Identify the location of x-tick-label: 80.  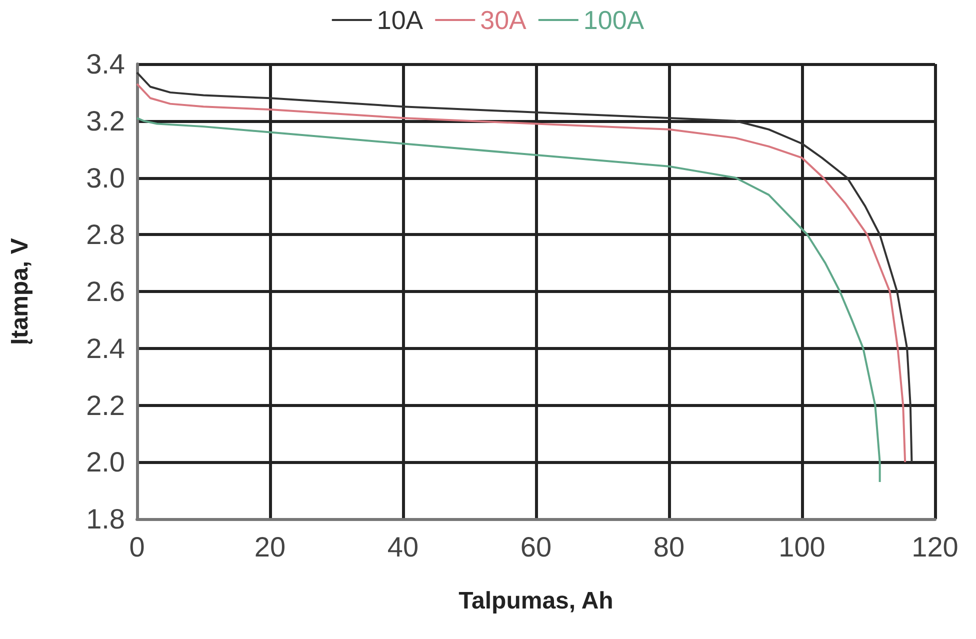
(669, 547).